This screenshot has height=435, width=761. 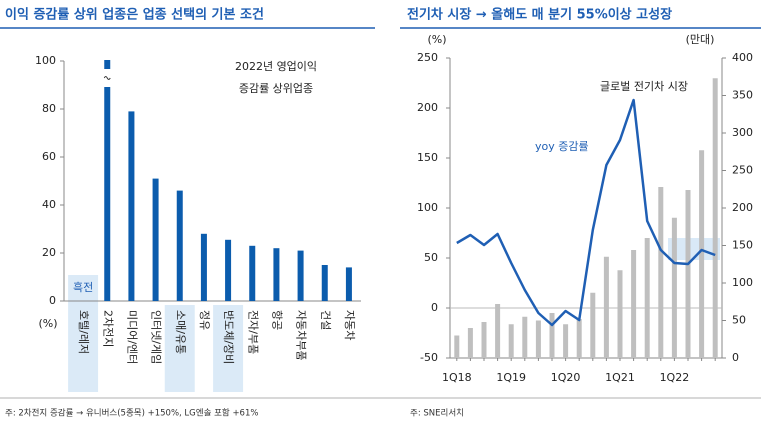 What do you see at coordinates (562, 146) in the screenshot?
I see `series-label: yoy 증감률` at bounding box center [562, 146].